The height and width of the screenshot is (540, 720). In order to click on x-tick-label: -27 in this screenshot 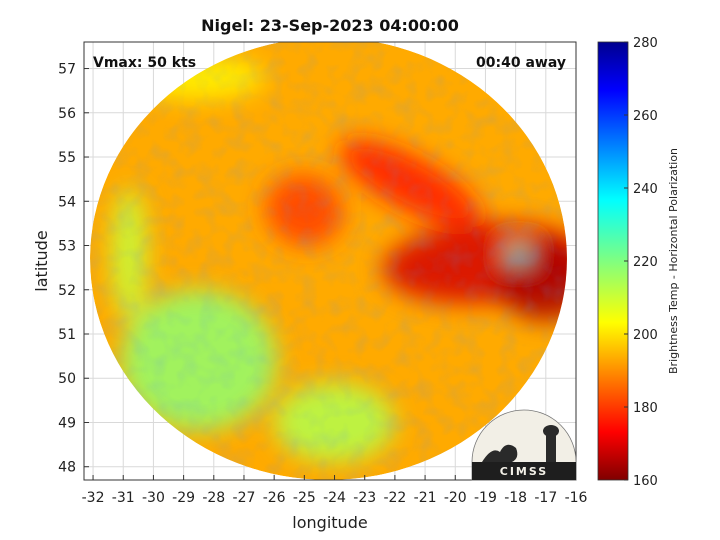, I will do `click(244, 498)`.